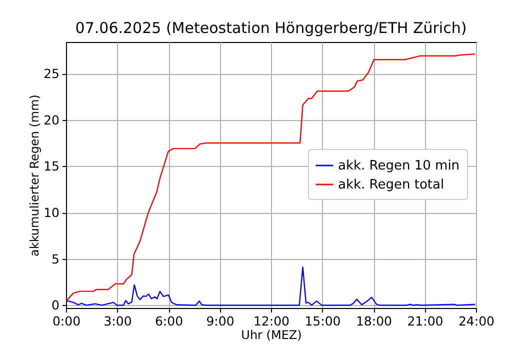 This screenshot has height=350, width=530. What do you see at coordinates (271, 321) in the screenshot?
I see `x-tick-label: 12:00` at bounding box center [271, 321].